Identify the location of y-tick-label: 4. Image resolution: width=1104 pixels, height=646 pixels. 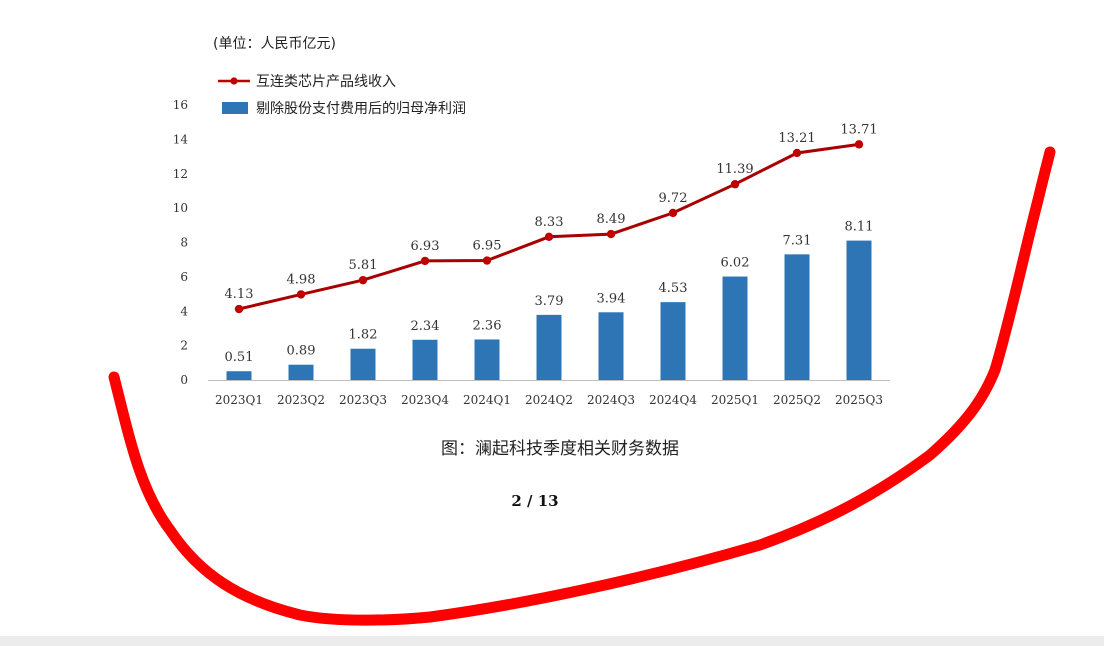
(184, 311).